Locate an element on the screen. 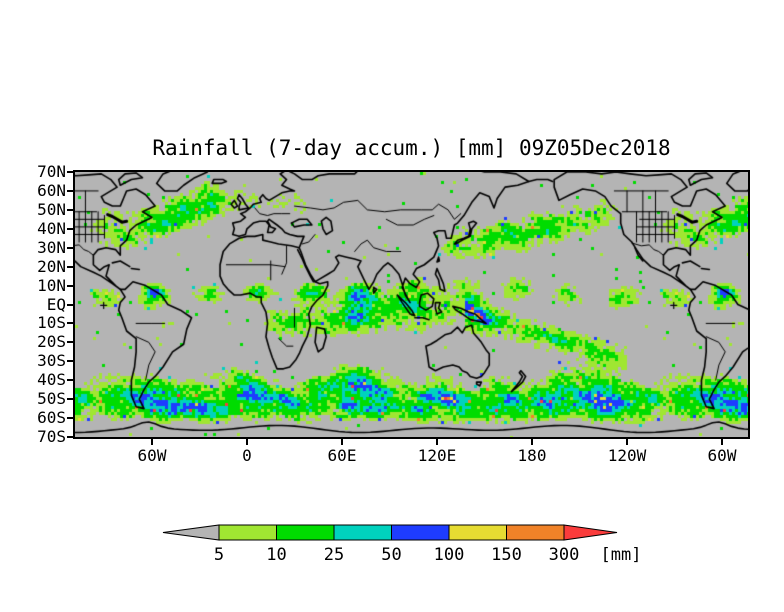 The image size is (784, 612). colorbar-above-max-arrow is located at coordinates (590, 532).